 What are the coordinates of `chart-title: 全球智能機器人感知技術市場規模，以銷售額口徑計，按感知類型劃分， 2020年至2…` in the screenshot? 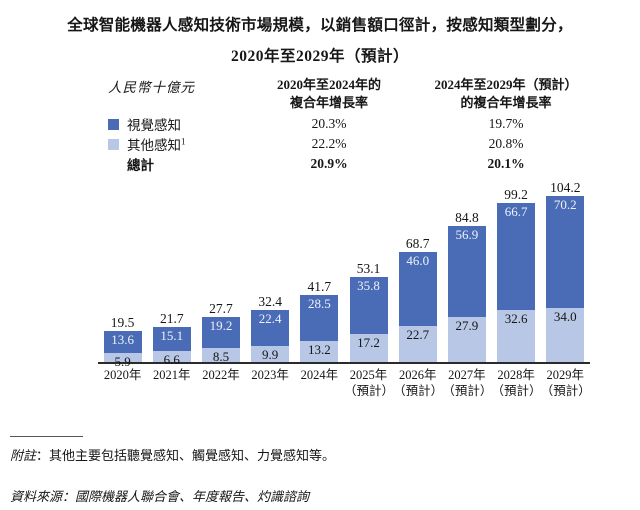 It's located at (320, 33).